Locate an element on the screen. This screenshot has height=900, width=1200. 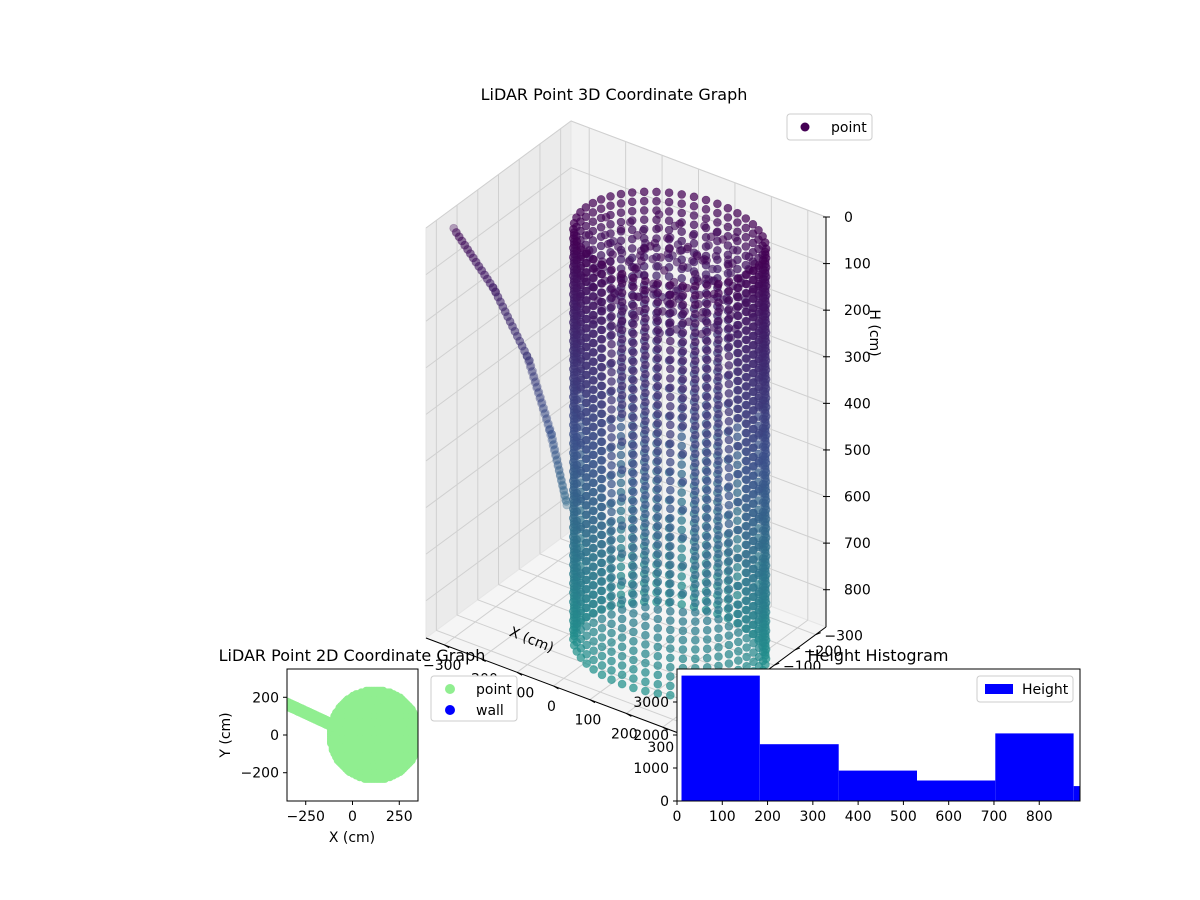
chart-2d-title: LiDAR Point 2D Coordinate Graph is located at coordinates (352, 655).